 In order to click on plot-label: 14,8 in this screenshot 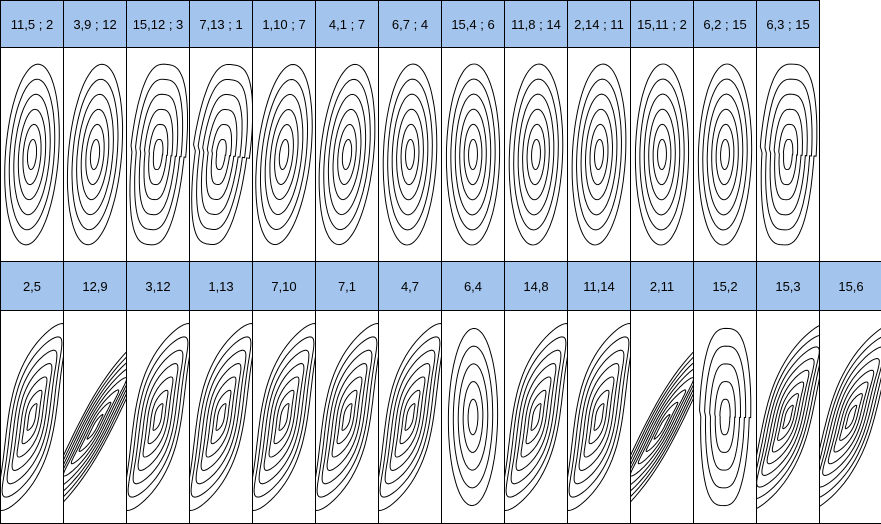, I will do `click(536, 286)`.